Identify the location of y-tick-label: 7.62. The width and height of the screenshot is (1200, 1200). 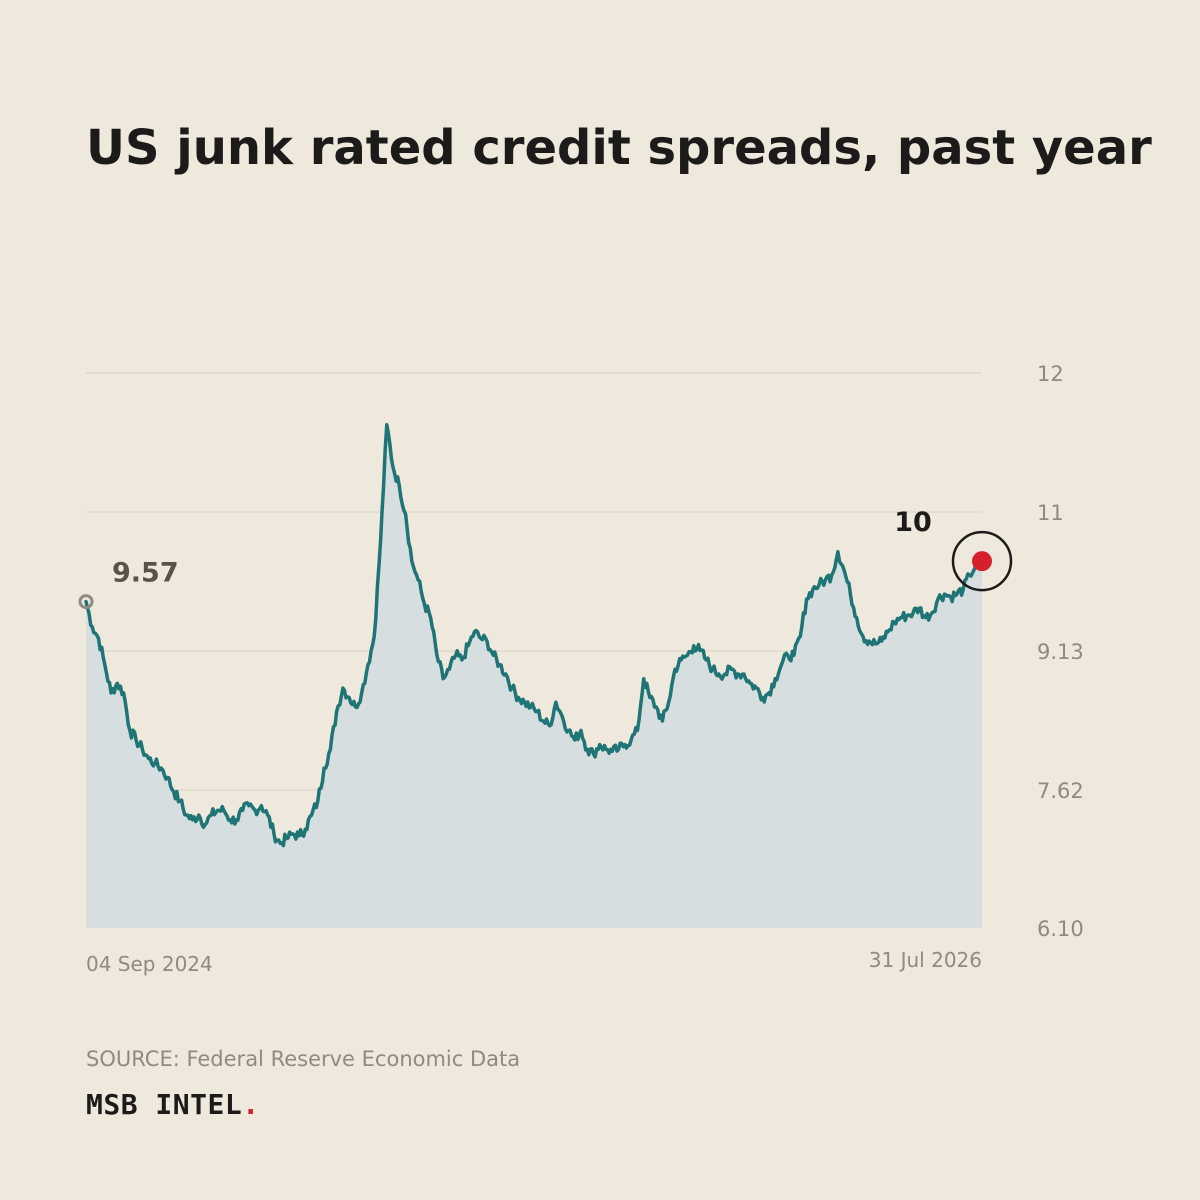
(1060, 791).